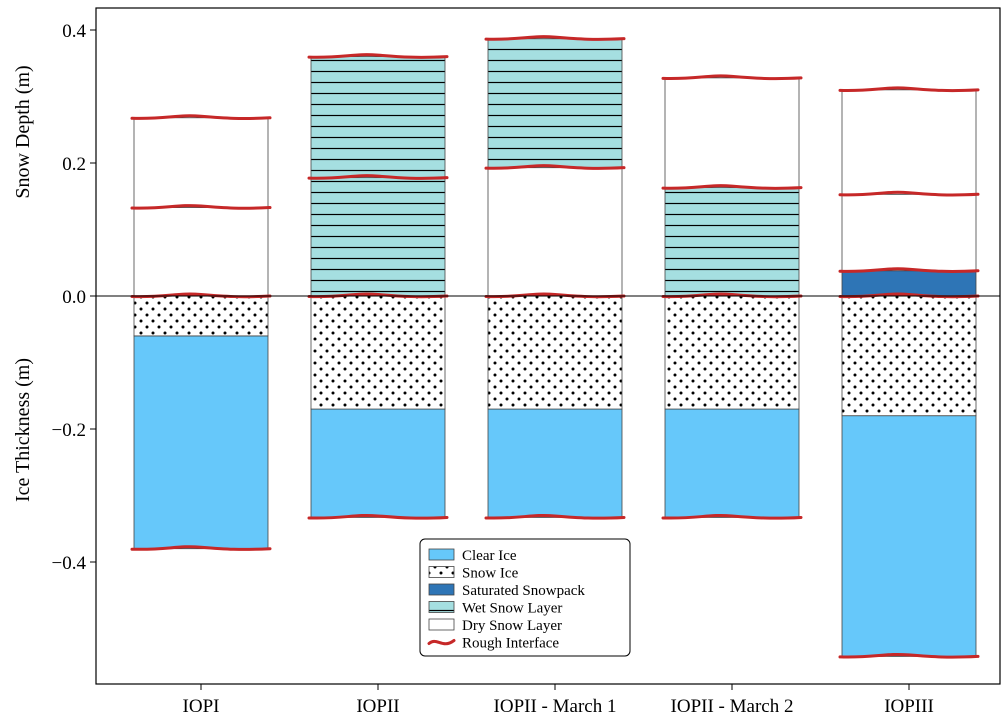  Describe the element at coordinates (74, 31) in the screenshot. I see `y-tick-label-4: 0.4` at that location.